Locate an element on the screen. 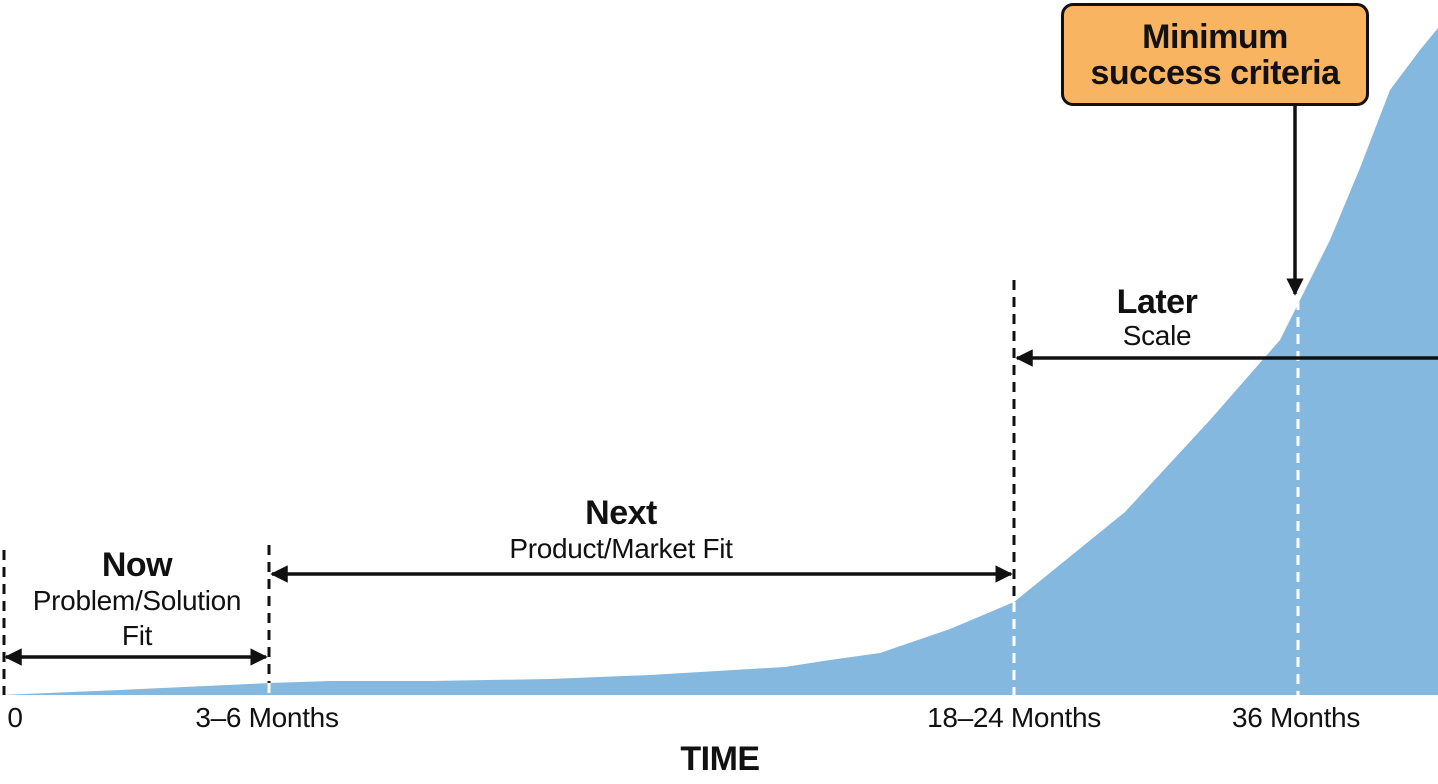  next-stage-title: Next is located at coordinates (621, 513).